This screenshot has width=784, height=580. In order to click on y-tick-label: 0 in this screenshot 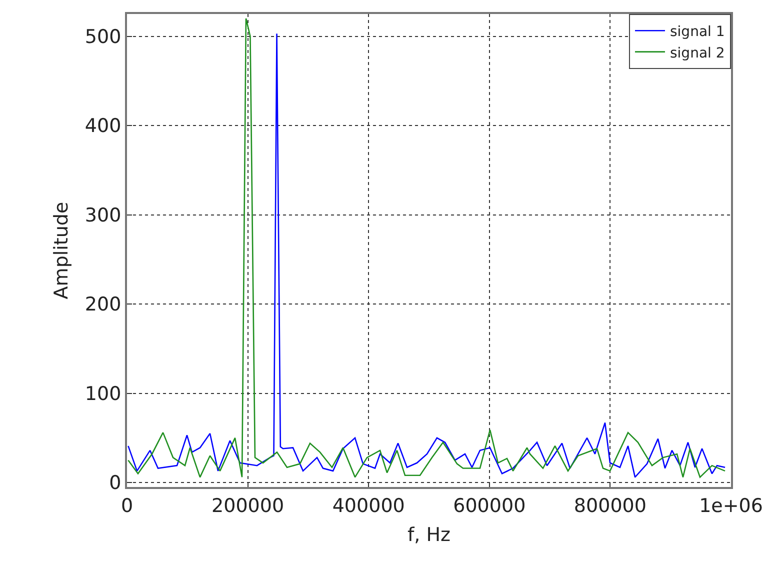, I will do `click(115, 483)`.